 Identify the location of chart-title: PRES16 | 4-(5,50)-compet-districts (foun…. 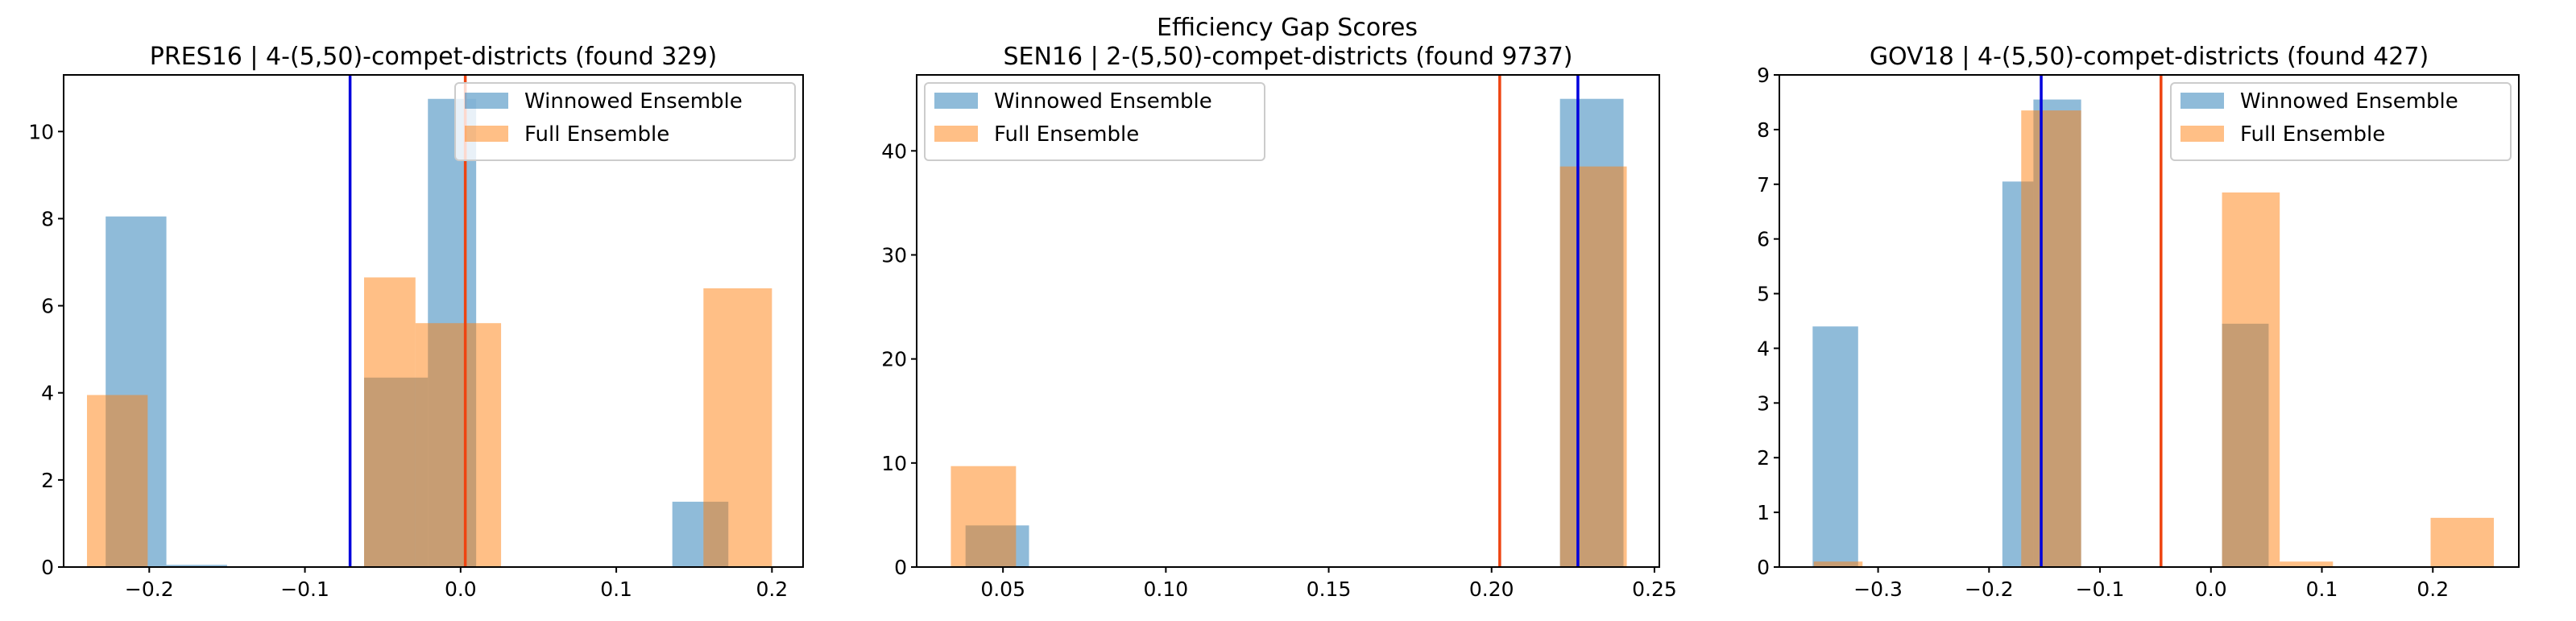
(433, 57).